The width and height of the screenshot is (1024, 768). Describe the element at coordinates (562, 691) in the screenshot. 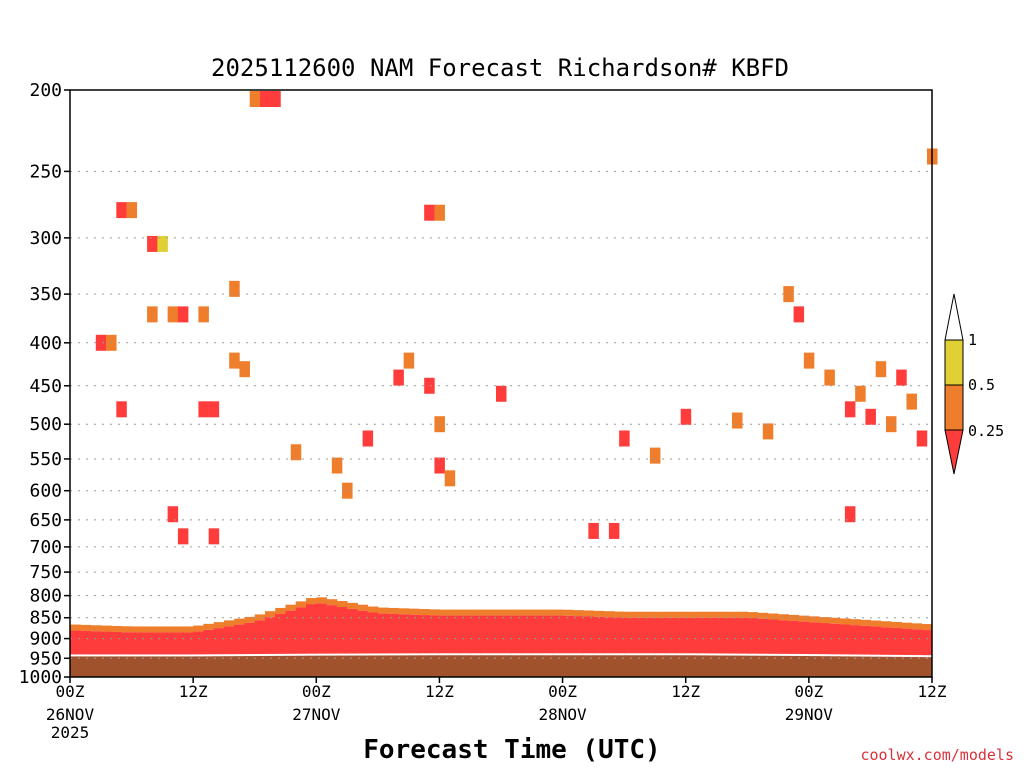

I see `x-tick-time: 00Z` at that location.